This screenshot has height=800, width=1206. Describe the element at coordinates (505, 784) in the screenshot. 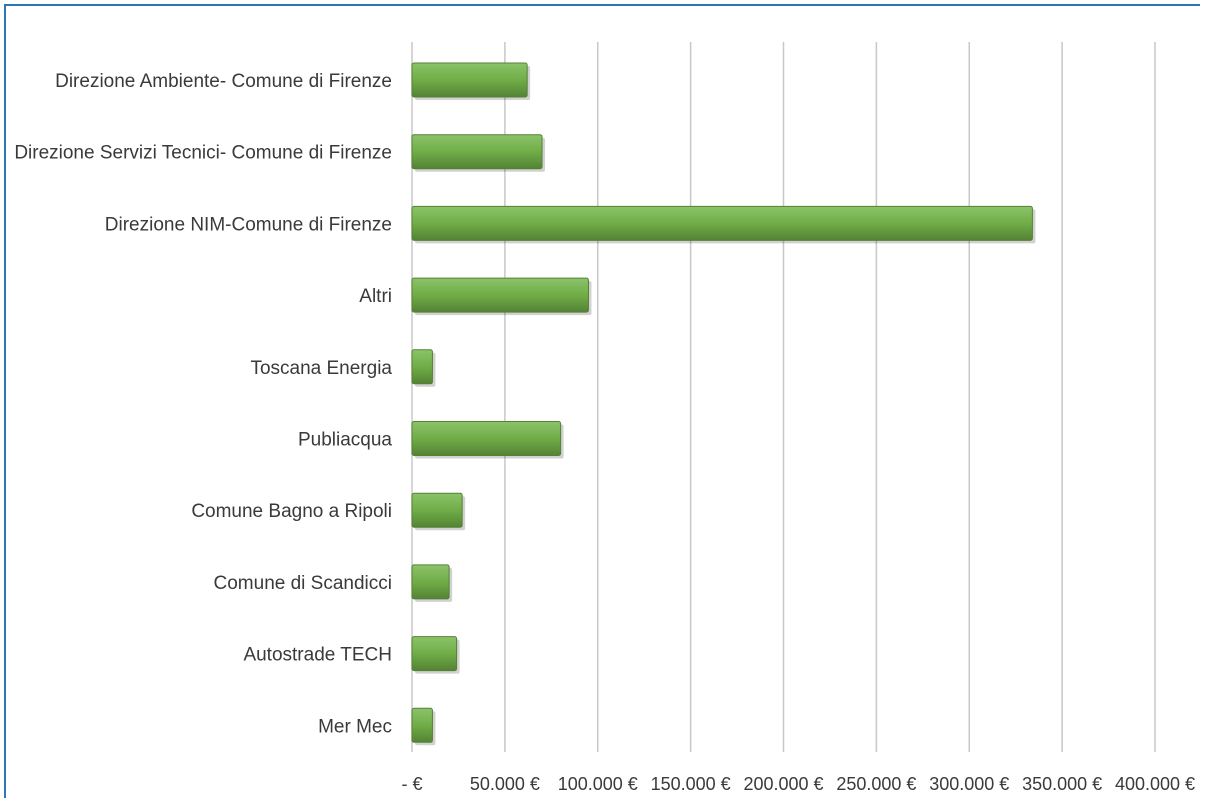

I see `x-tick-label: 50.000 €` at that location.